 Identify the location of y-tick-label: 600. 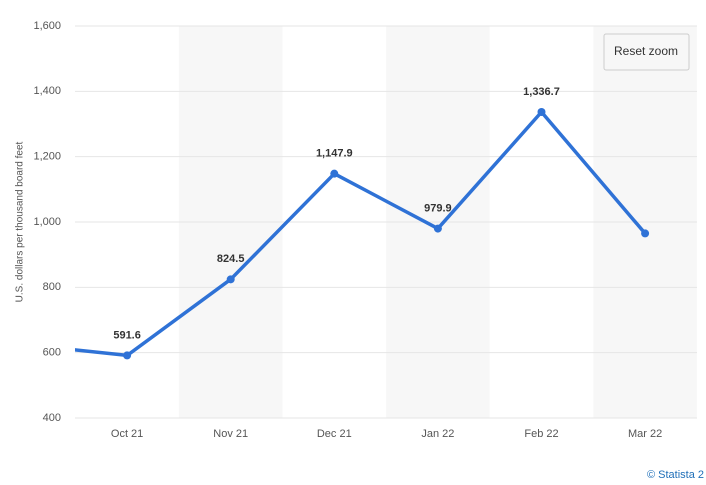
(52, 353).